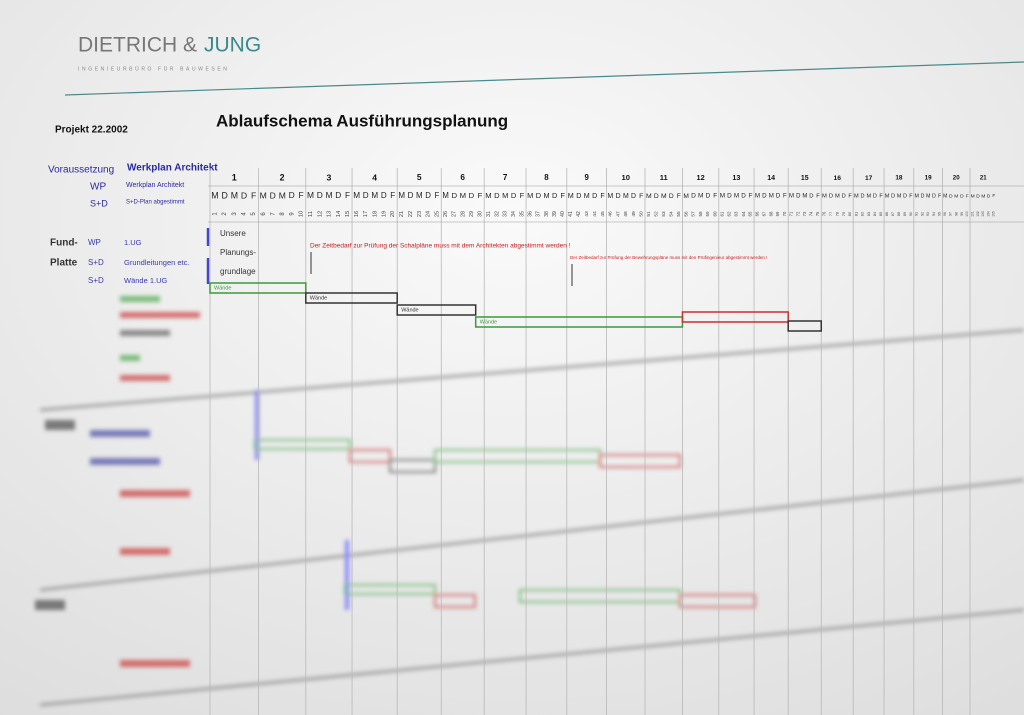  What do you see at coordinates (539, 214) in the screenshot?
I see `day-number: 37` at bounding box center [539, 214].